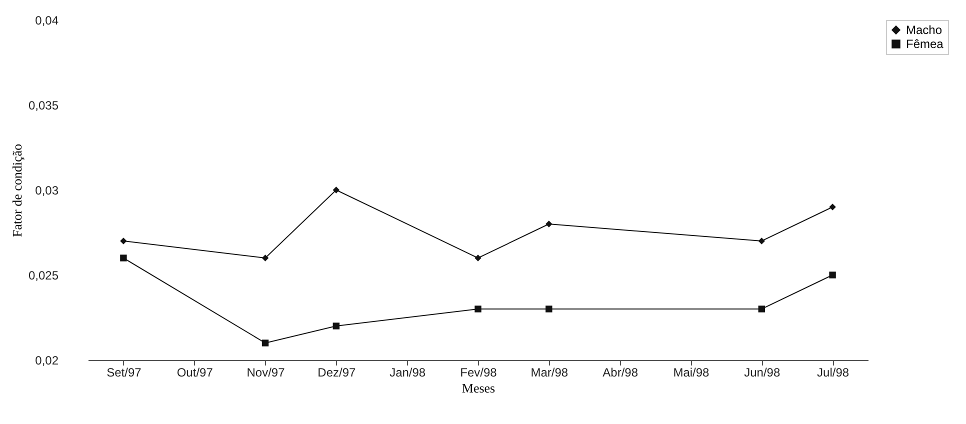 The image size is (966, 424). Describe the element at coordinates (337, 373) in the screenshot. I see `x-tick-label: Dez/97` at that location.